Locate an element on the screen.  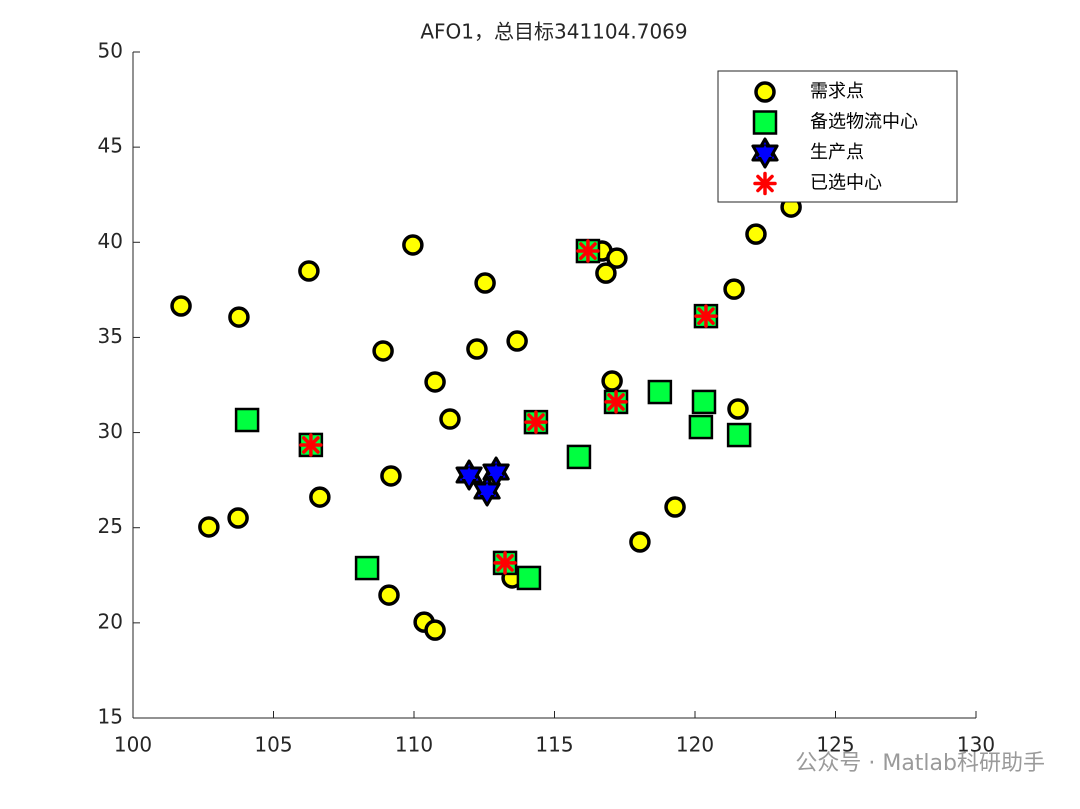
x-tick-label: 125 is located at coordinates (835, 745).